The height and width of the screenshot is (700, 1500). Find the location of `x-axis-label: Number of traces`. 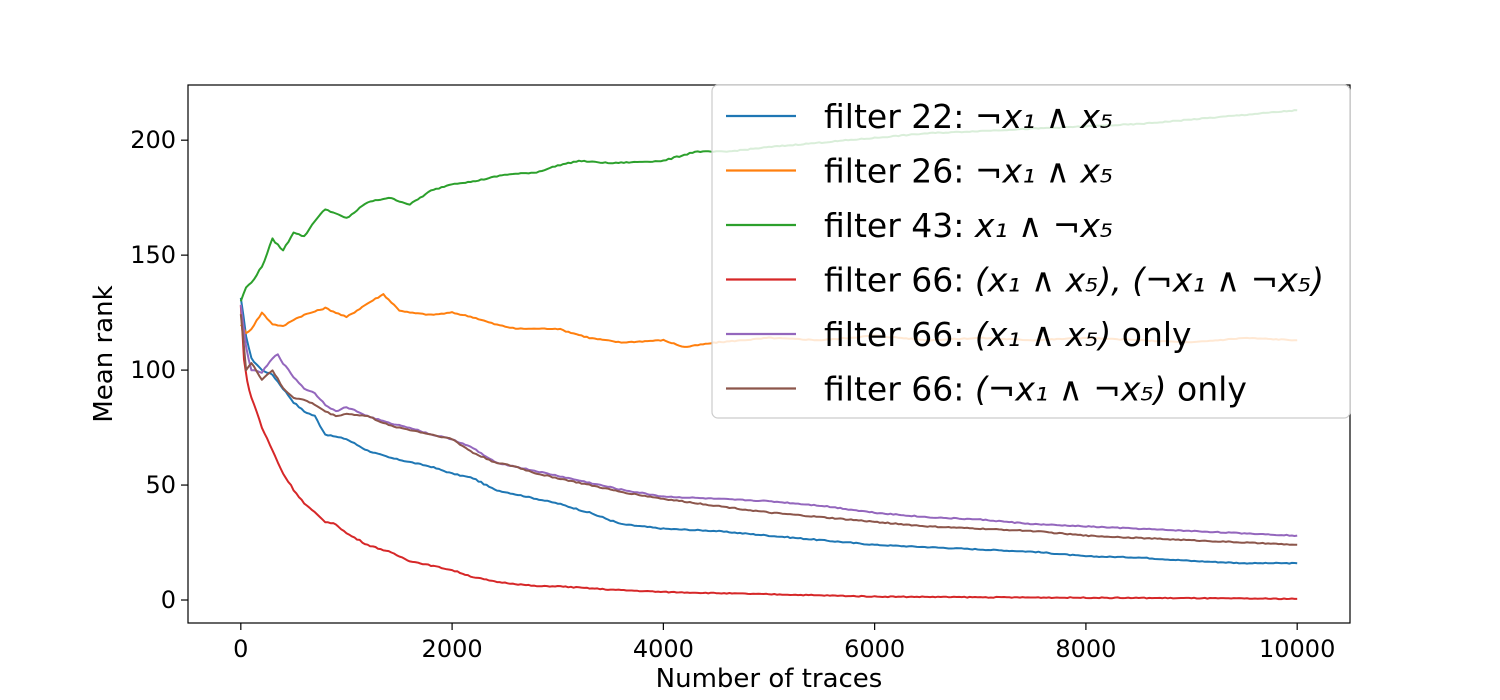

x-axis-label: Number of traces is located at coordinates (769, 679).